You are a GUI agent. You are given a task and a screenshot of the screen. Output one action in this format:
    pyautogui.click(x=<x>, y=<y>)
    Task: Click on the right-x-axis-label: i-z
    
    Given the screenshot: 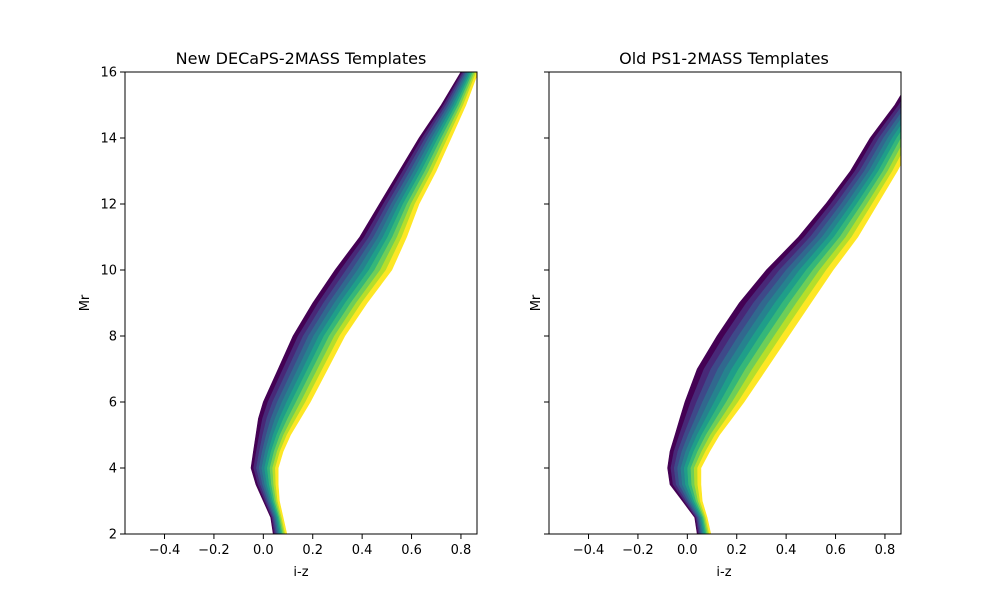 What is the action you would take?
    pyautogui.click(x=723, y=572)
    